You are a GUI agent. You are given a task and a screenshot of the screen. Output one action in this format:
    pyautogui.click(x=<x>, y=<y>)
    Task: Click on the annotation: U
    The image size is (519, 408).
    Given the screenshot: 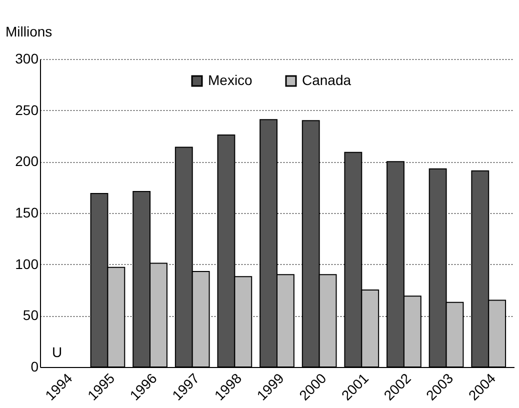 What is the action you would take?
    pyautogui.click(x=57, y=352)
    